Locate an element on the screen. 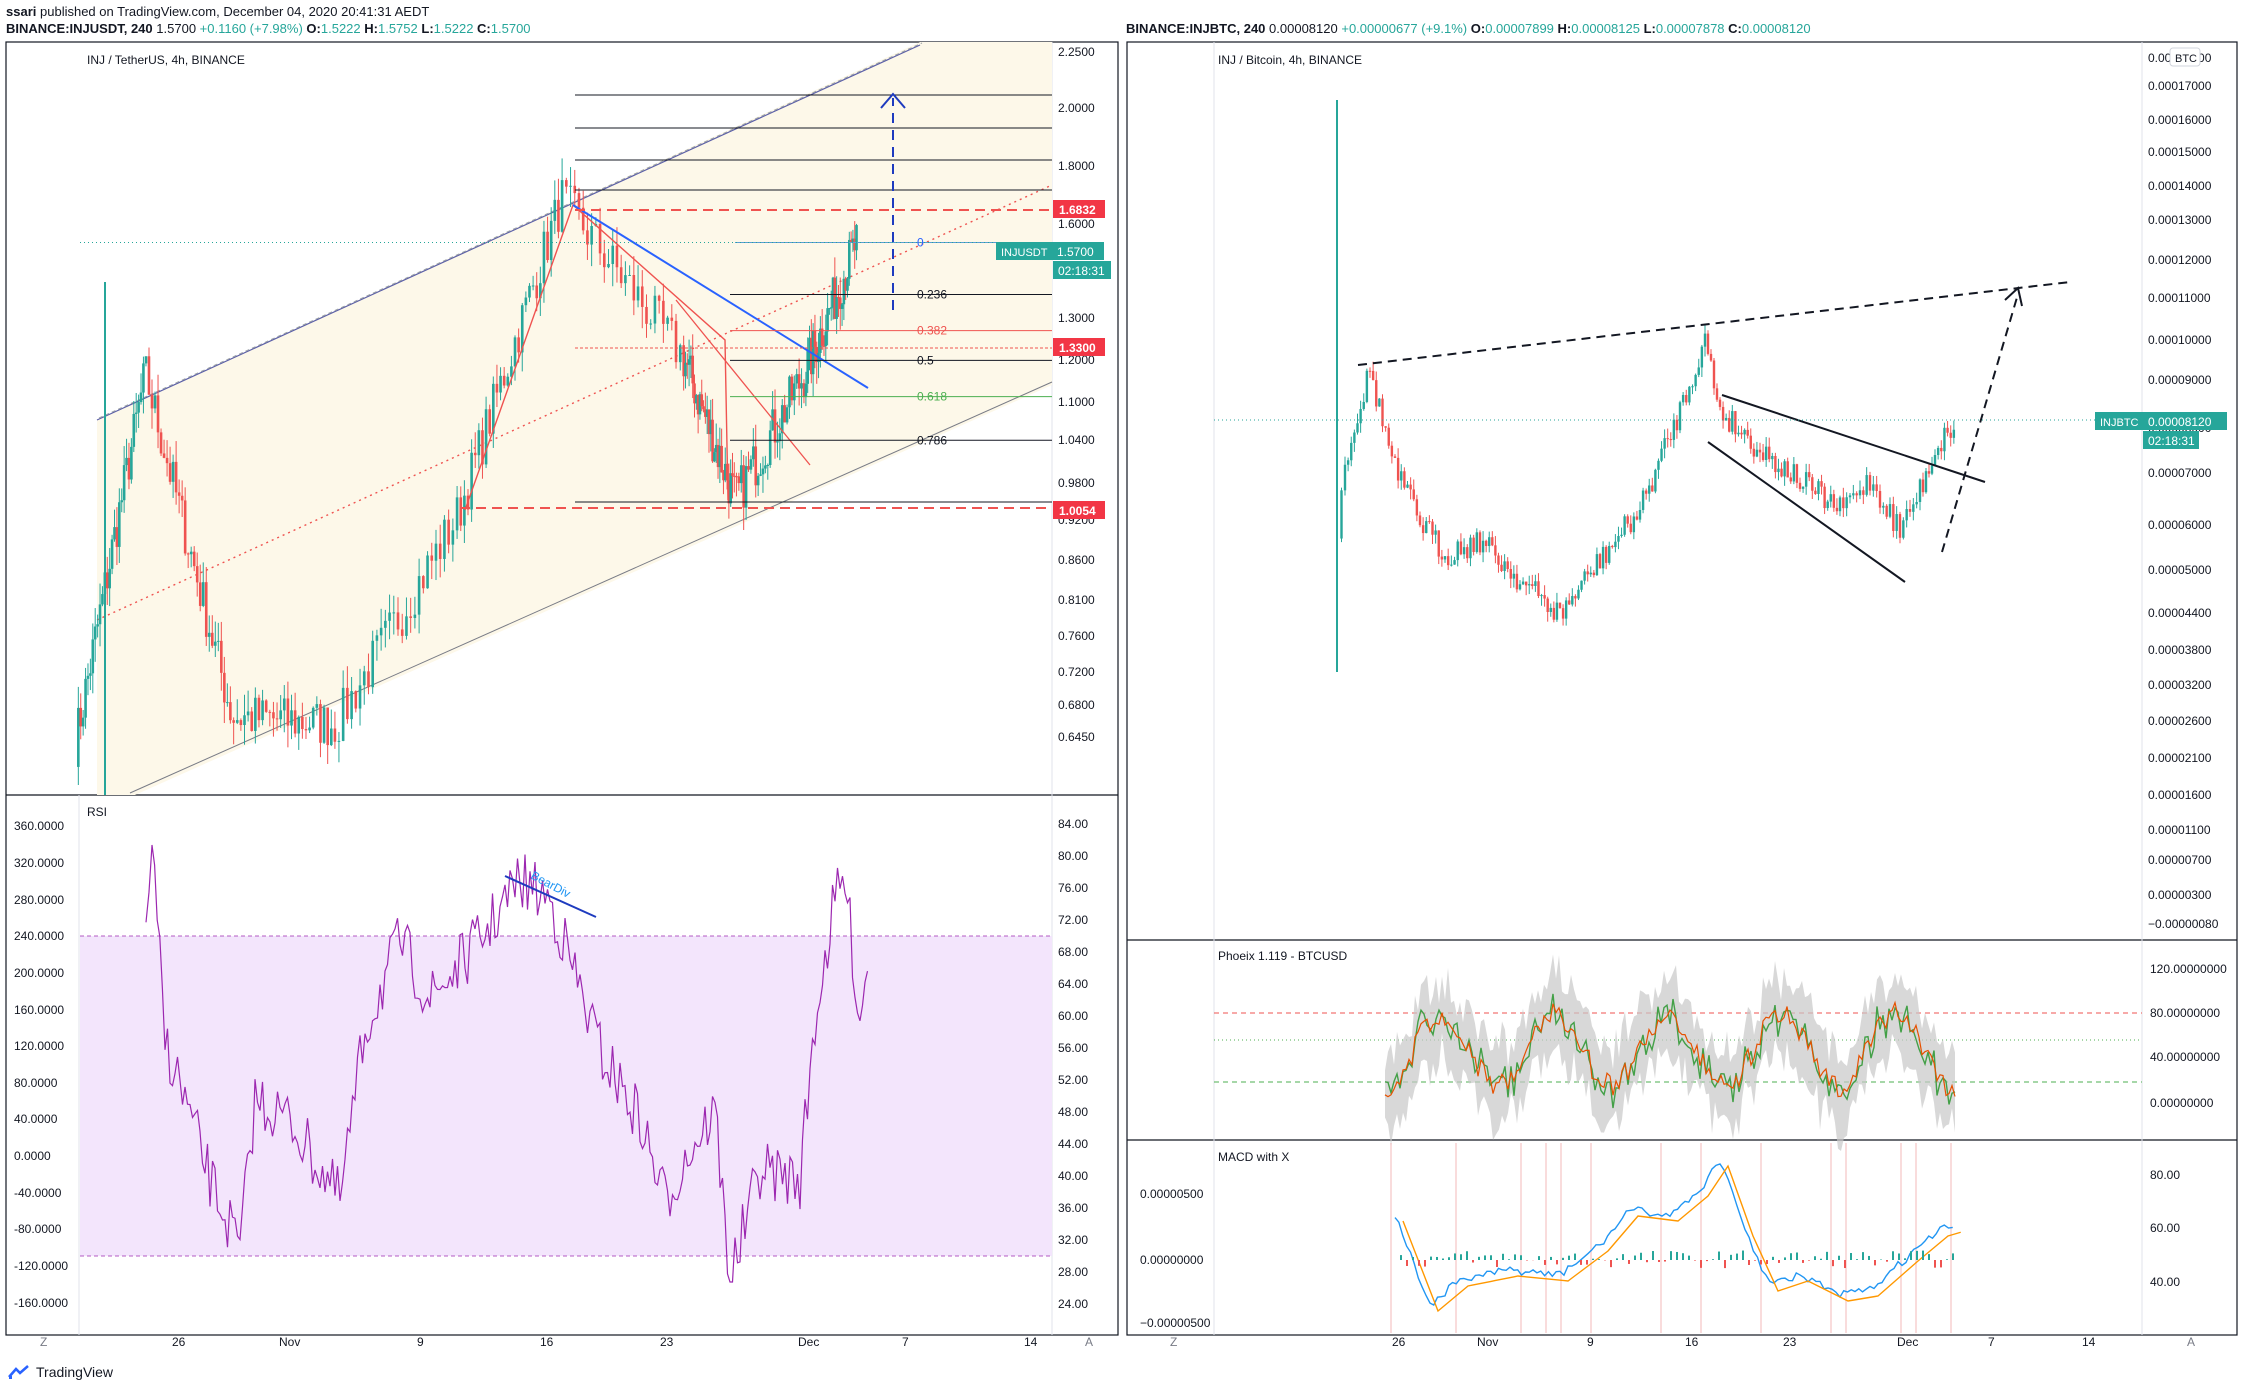 The image size is (2242, 1391). btc-currency: BTC is located at coordinates (2186, 59).